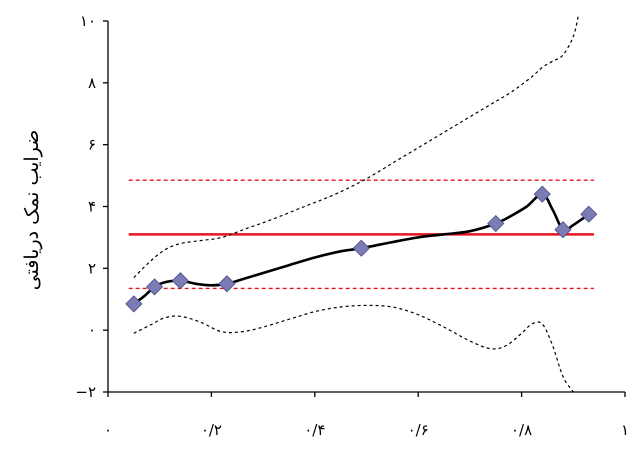 The image size is (643, 449). What do you see at coordinates (418, 430) in the screenshot?
I see `x-tick-label: ۰/۶` at bounding box center [418, 430].